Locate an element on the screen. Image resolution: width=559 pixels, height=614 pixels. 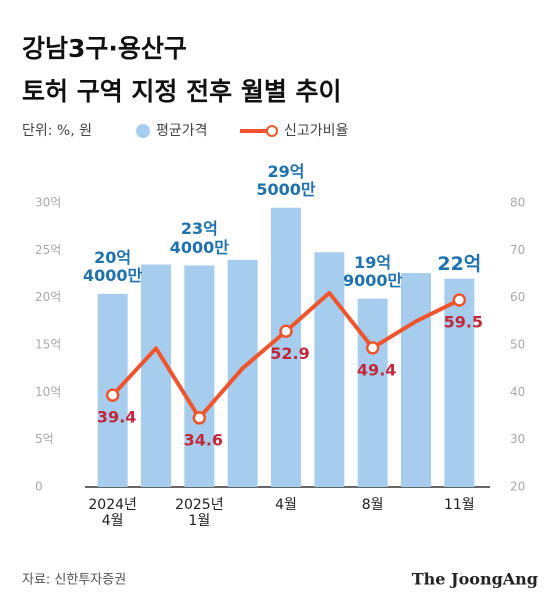
y-tick-label: 15억 is located at coordinates (48, 345).